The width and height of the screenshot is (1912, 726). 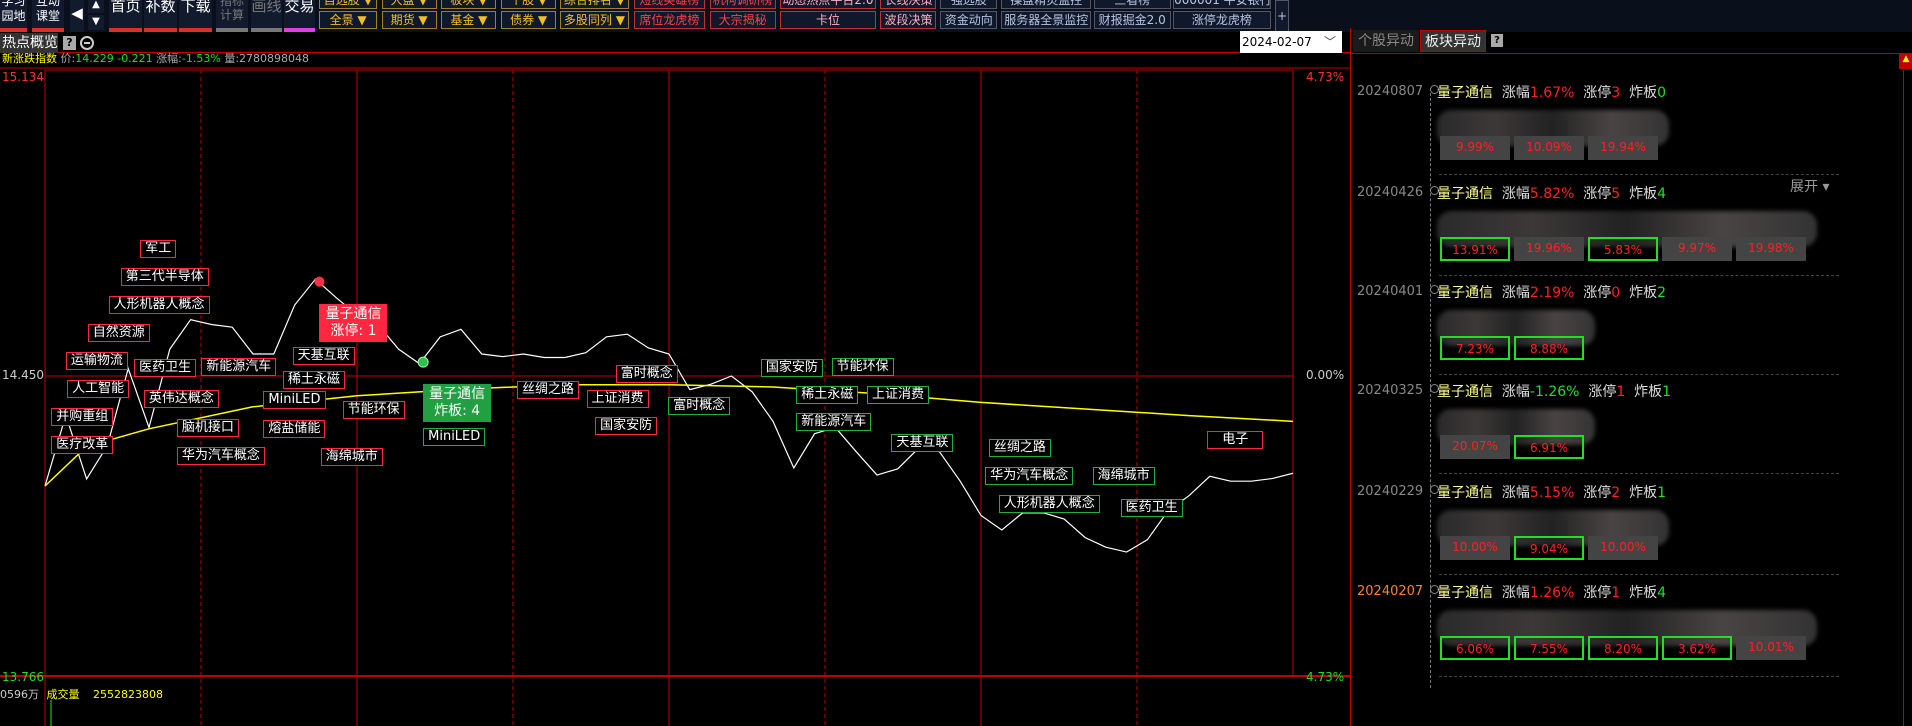 I want to click on stock-chip: 9.97%, so click(x=1697, y=249).